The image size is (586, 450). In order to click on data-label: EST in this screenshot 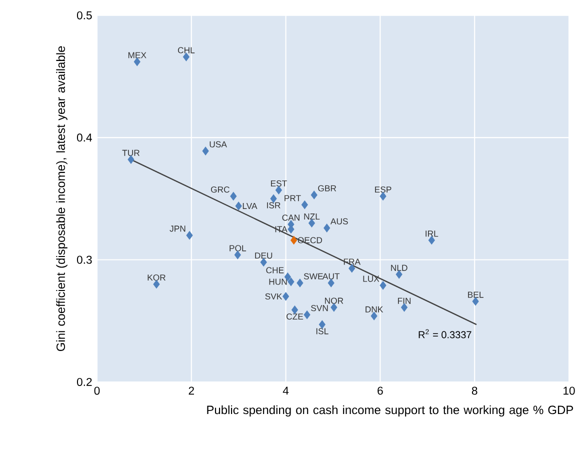, I will do `click(279, 183)`.